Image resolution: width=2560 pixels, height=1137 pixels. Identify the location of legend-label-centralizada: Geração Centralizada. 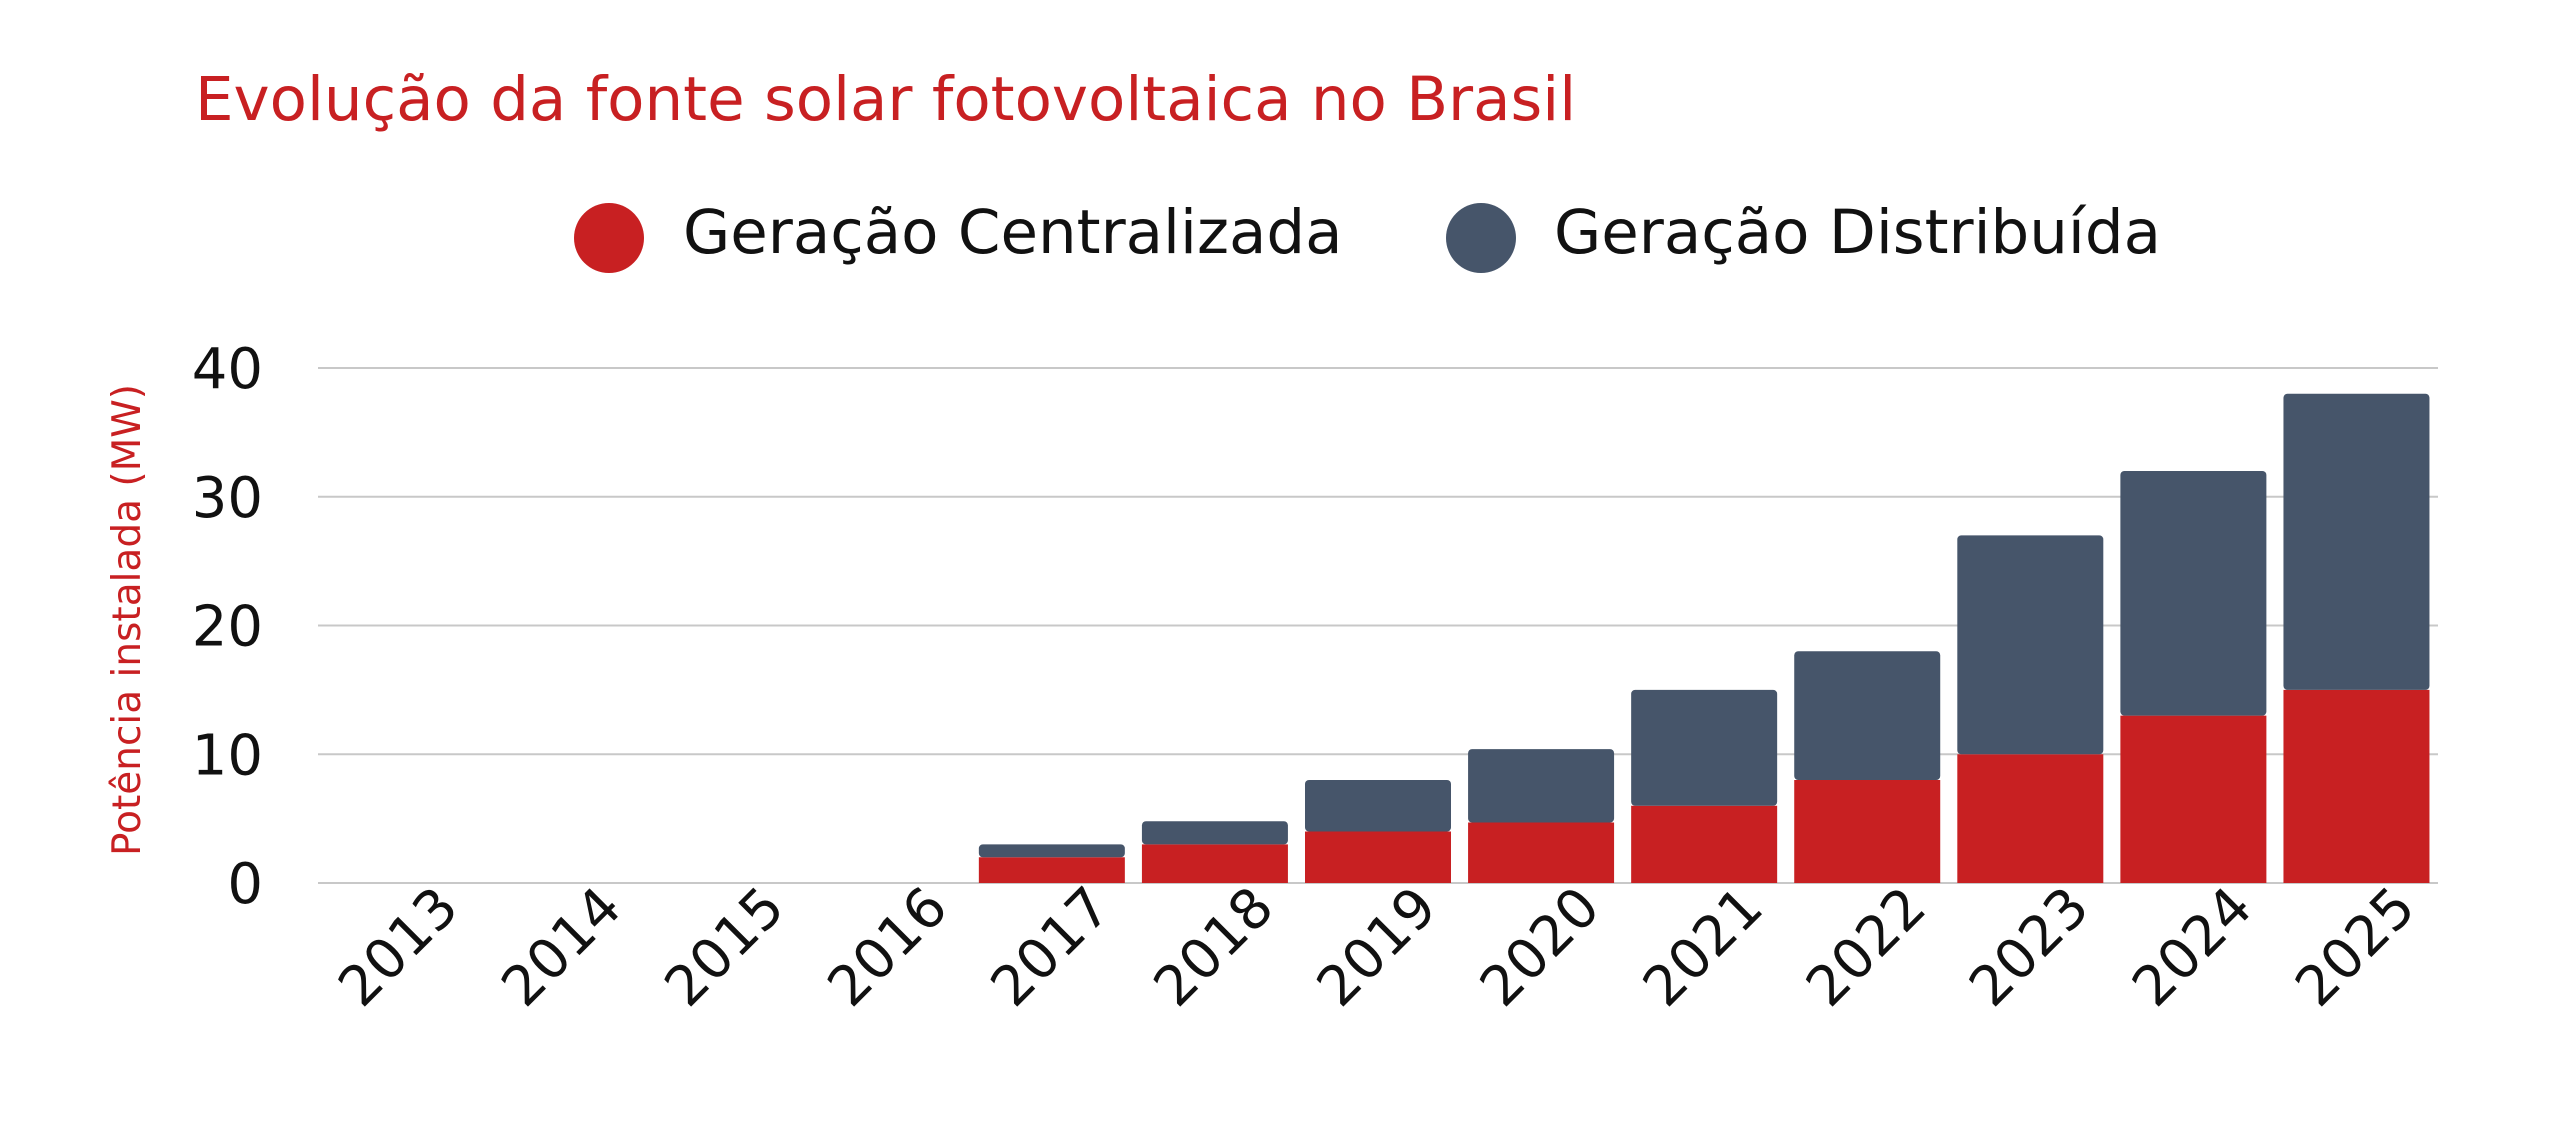
(1012, 232).